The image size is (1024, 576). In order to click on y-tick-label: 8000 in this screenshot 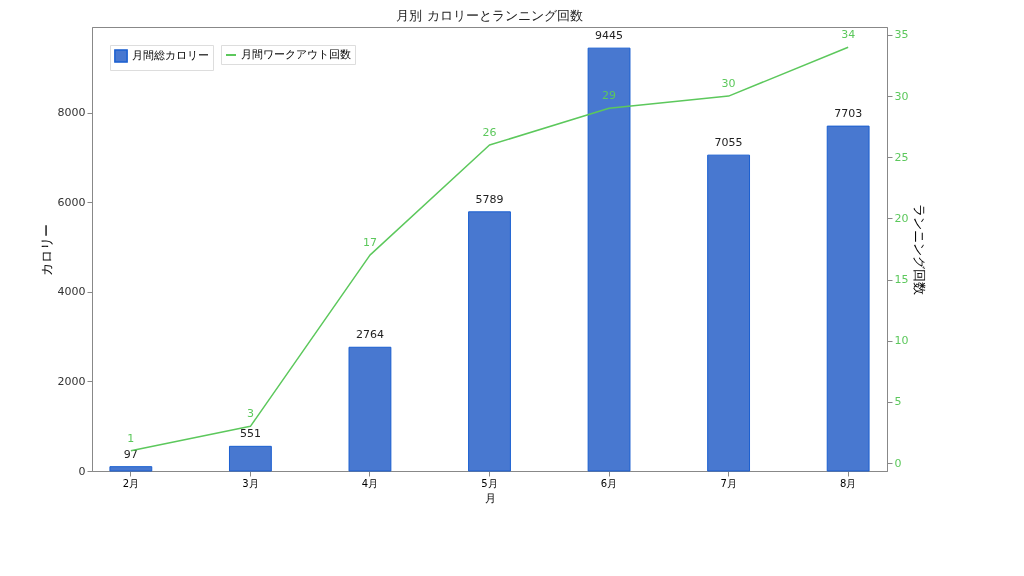, I will do `click(71, 113)`.